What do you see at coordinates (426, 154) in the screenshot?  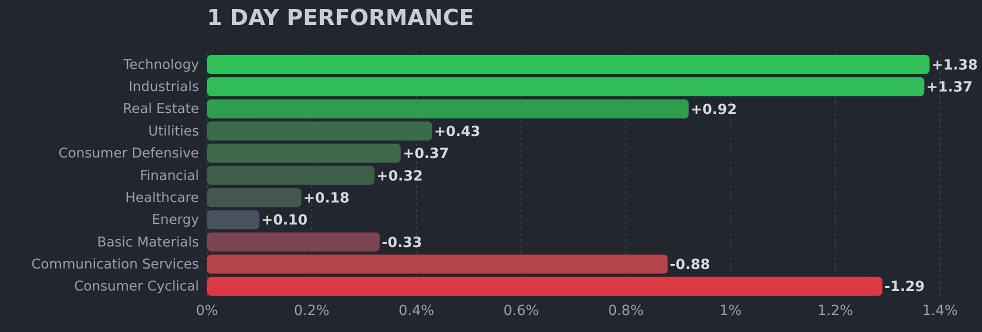 I see `annotation: +0.37` at bounding box center [426, 154].